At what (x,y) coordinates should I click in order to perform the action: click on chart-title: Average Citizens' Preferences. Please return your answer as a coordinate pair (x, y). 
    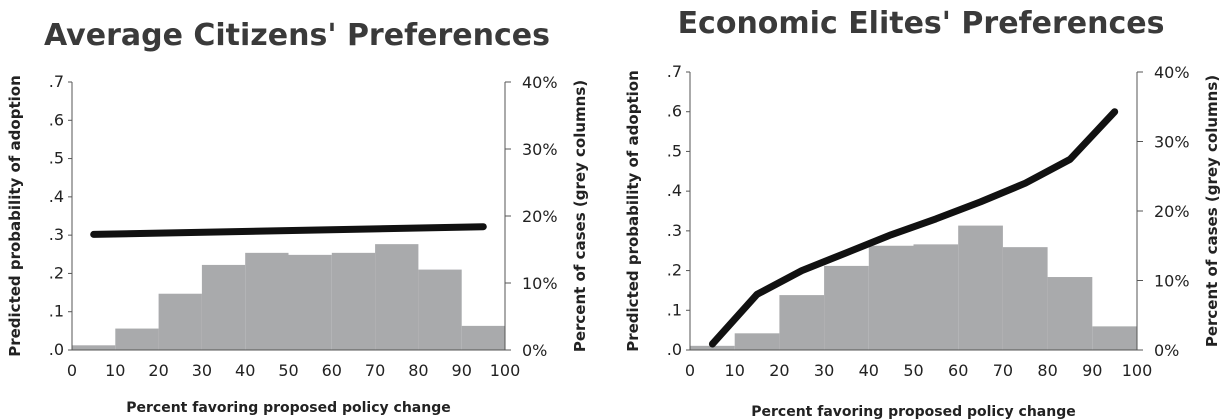
    Looking at the image, I should click on (297, 35).